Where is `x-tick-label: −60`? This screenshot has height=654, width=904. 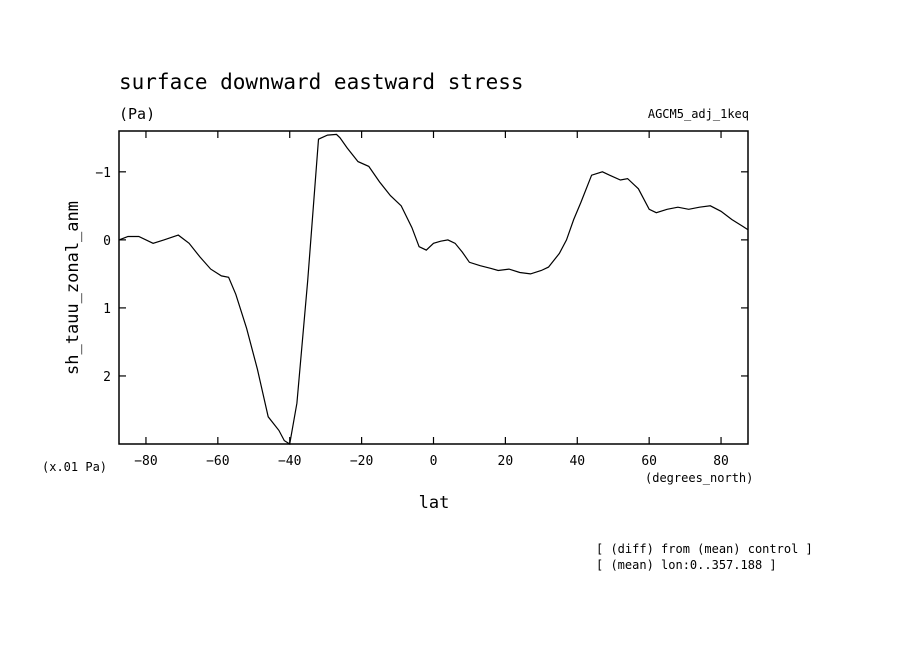
x-tick-label: −60 is located at coordinates (217, 461).